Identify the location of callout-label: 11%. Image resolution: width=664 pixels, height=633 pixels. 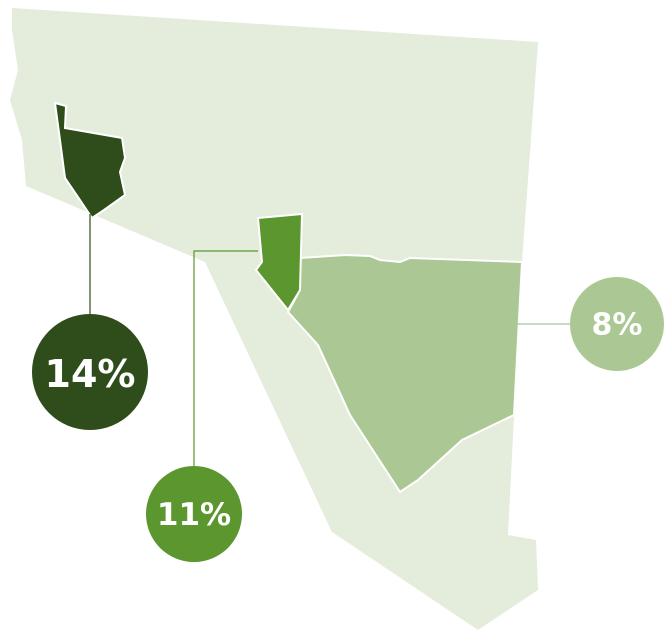
(194, 515).